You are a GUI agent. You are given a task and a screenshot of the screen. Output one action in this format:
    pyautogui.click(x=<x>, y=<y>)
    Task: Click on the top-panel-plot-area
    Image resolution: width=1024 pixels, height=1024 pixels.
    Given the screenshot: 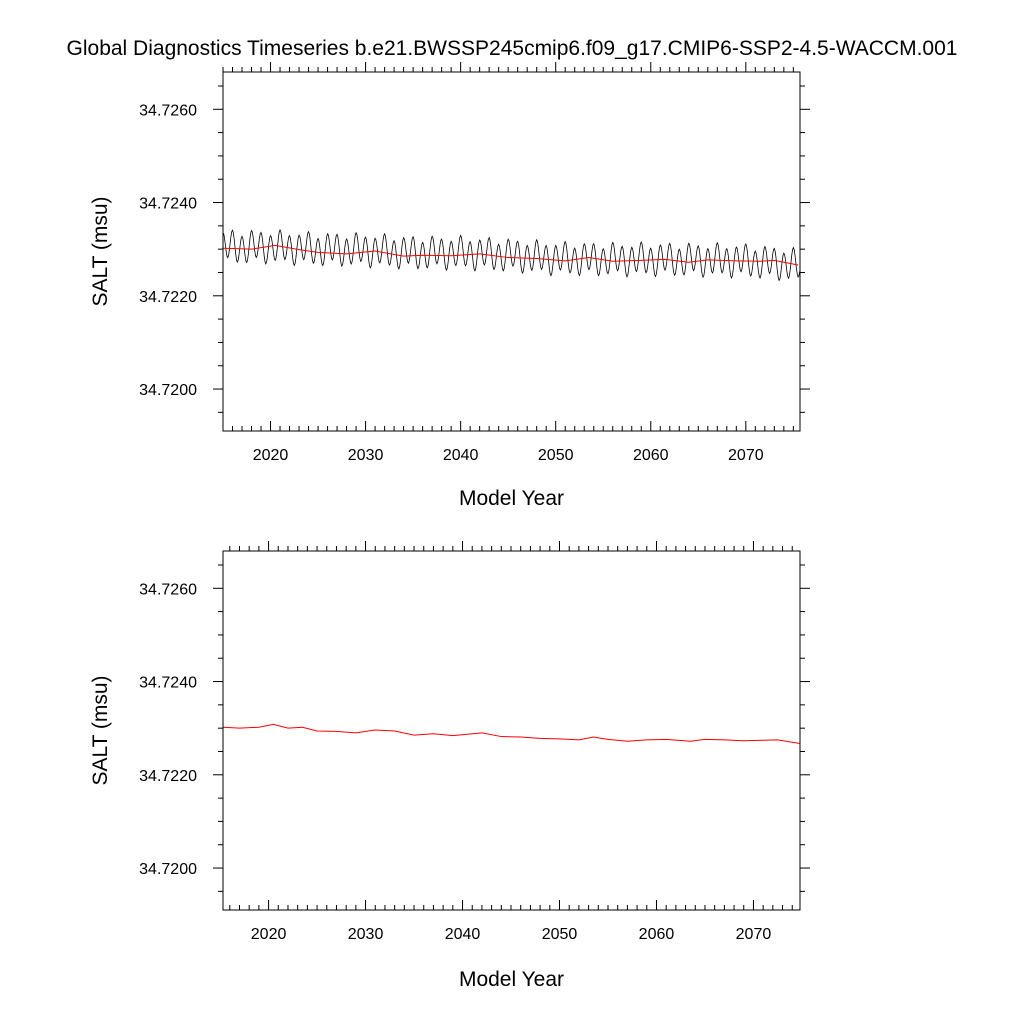 What is the action you would take?
    pyautogui.click(x=511, y=255)
    